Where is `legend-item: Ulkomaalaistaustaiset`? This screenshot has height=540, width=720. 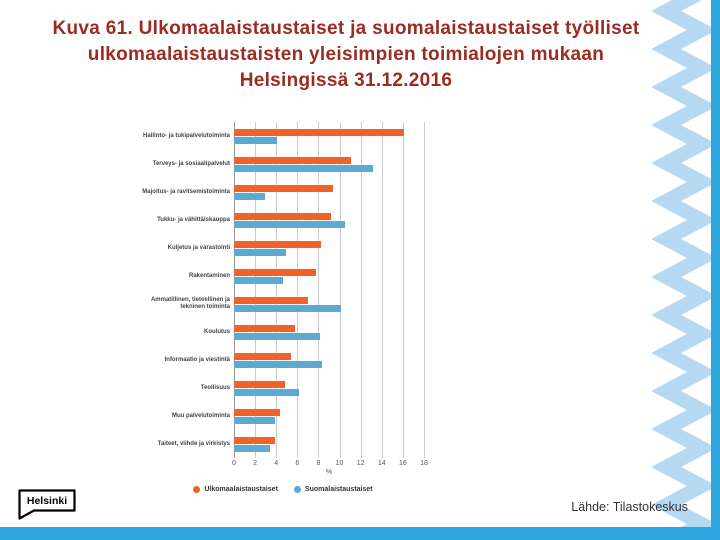
legend-item: Ulkomaalaistaustaiset is located at coordinates (235, 489).